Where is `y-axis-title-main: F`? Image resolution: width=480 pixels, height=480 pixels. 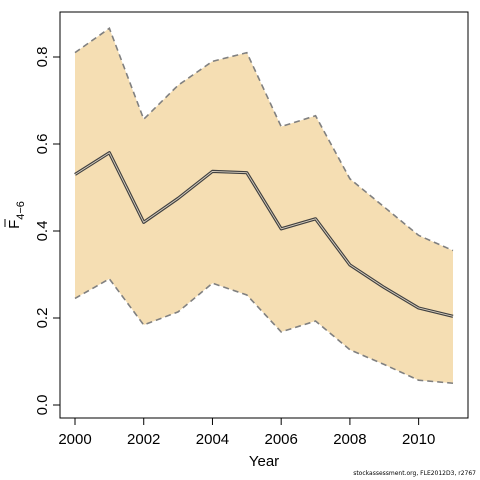 y-axis-title-main: F is located at coordinates (14, 224).